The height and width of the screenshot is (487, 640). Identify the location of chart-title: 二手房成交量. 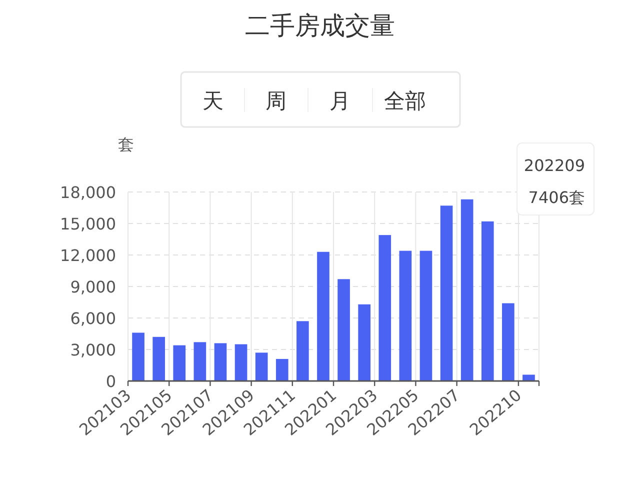
(320, 25).